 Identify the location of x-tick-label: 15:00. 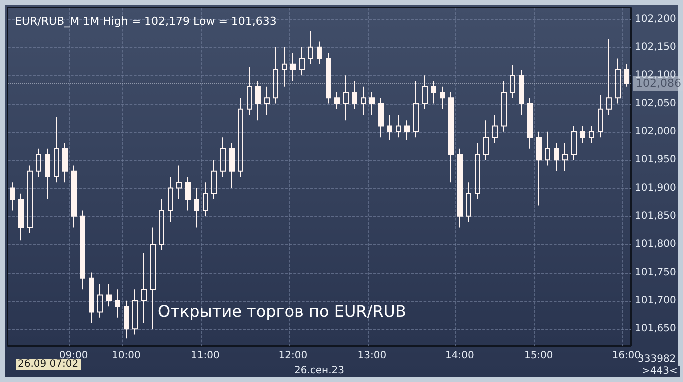
(539, 356).